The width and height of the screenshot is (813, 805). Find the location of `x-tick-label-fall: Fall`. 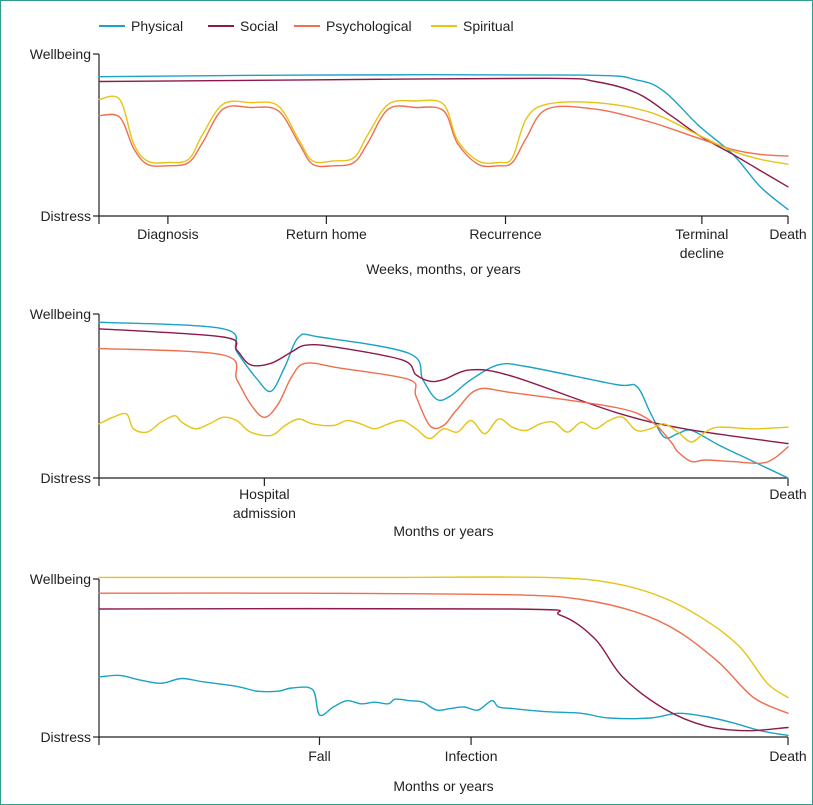

x-tick-label-fall: Fall is located at coordinates (319, 756).